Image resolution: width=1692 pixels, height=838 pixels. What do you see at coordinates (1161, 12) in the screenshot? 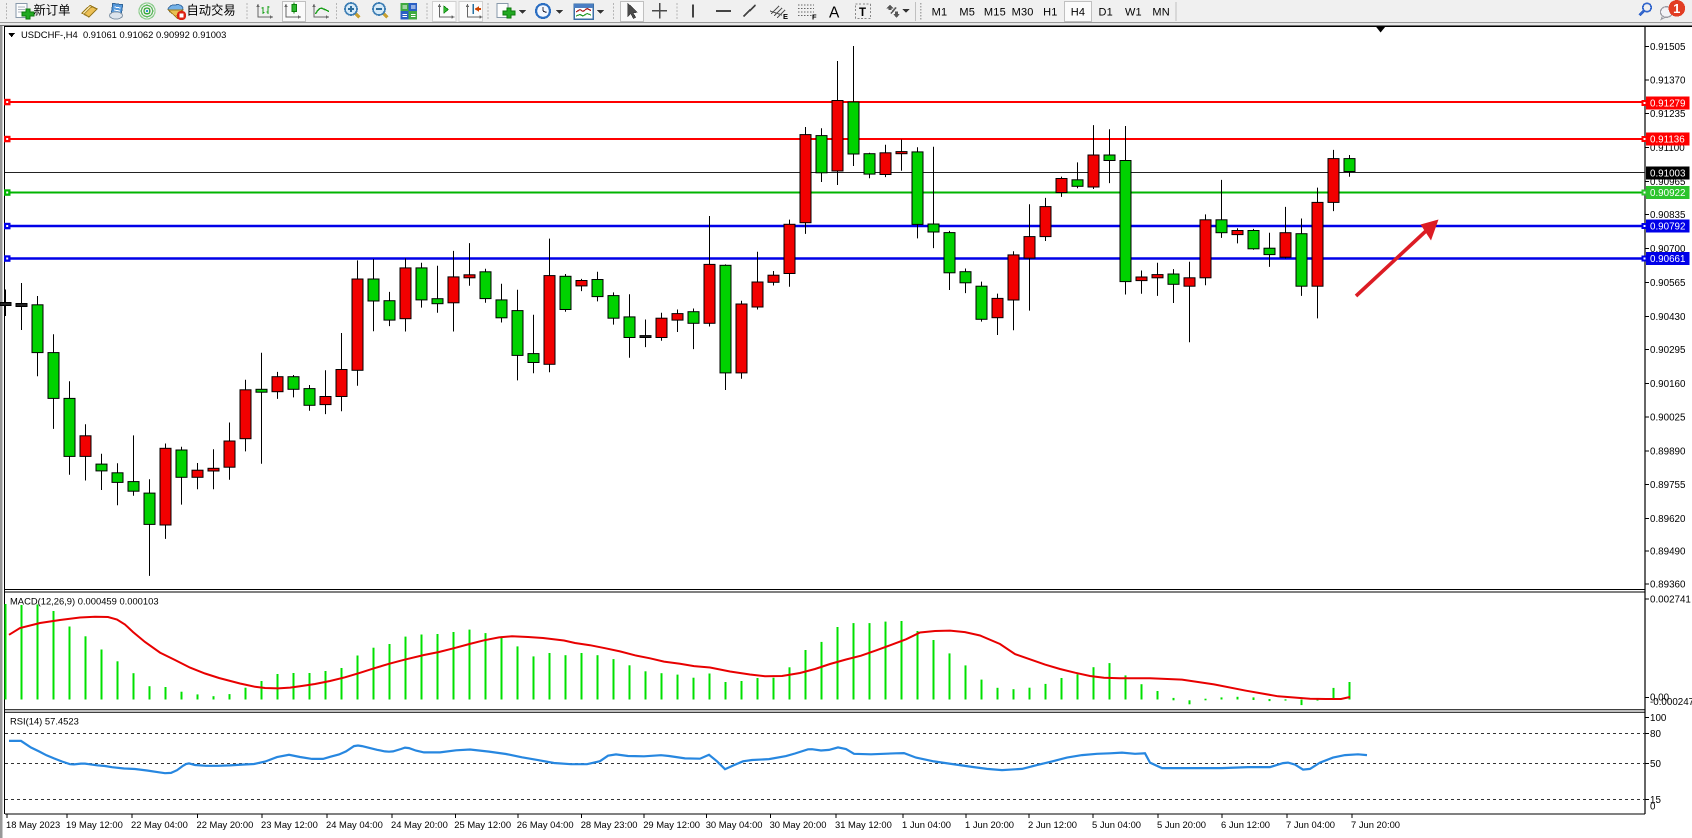
I see `svg-text: MN` at bounding box center [1161, 12].